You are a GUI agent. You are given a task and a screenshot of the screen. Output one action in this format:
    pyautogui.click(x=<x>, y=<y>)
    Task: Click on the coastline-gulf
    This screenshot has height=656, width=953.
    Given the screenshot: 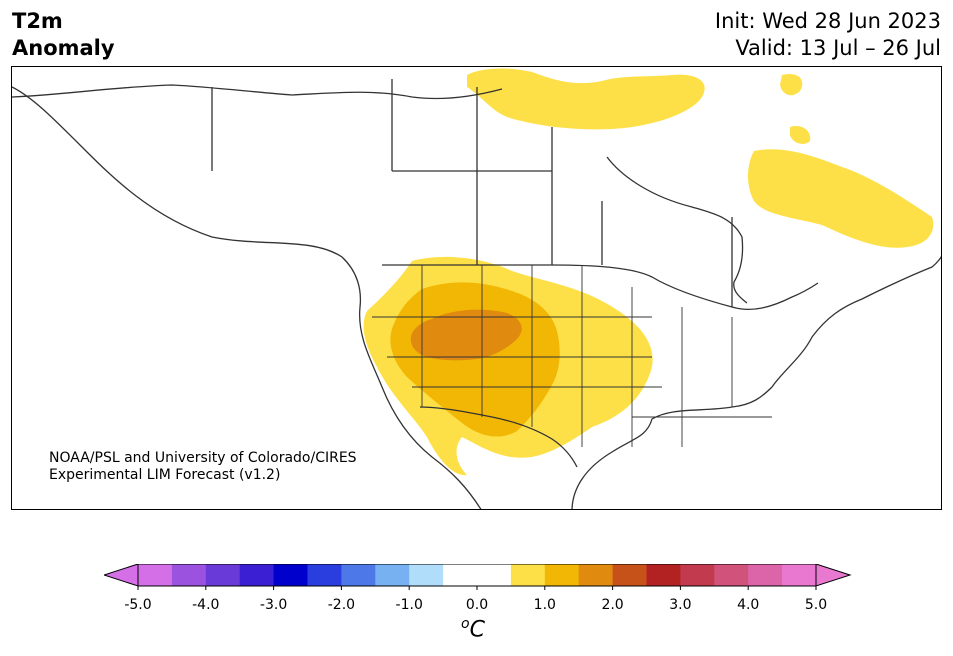 What is the action you would take?
    pyautogui.click(x=672, y=447)
    